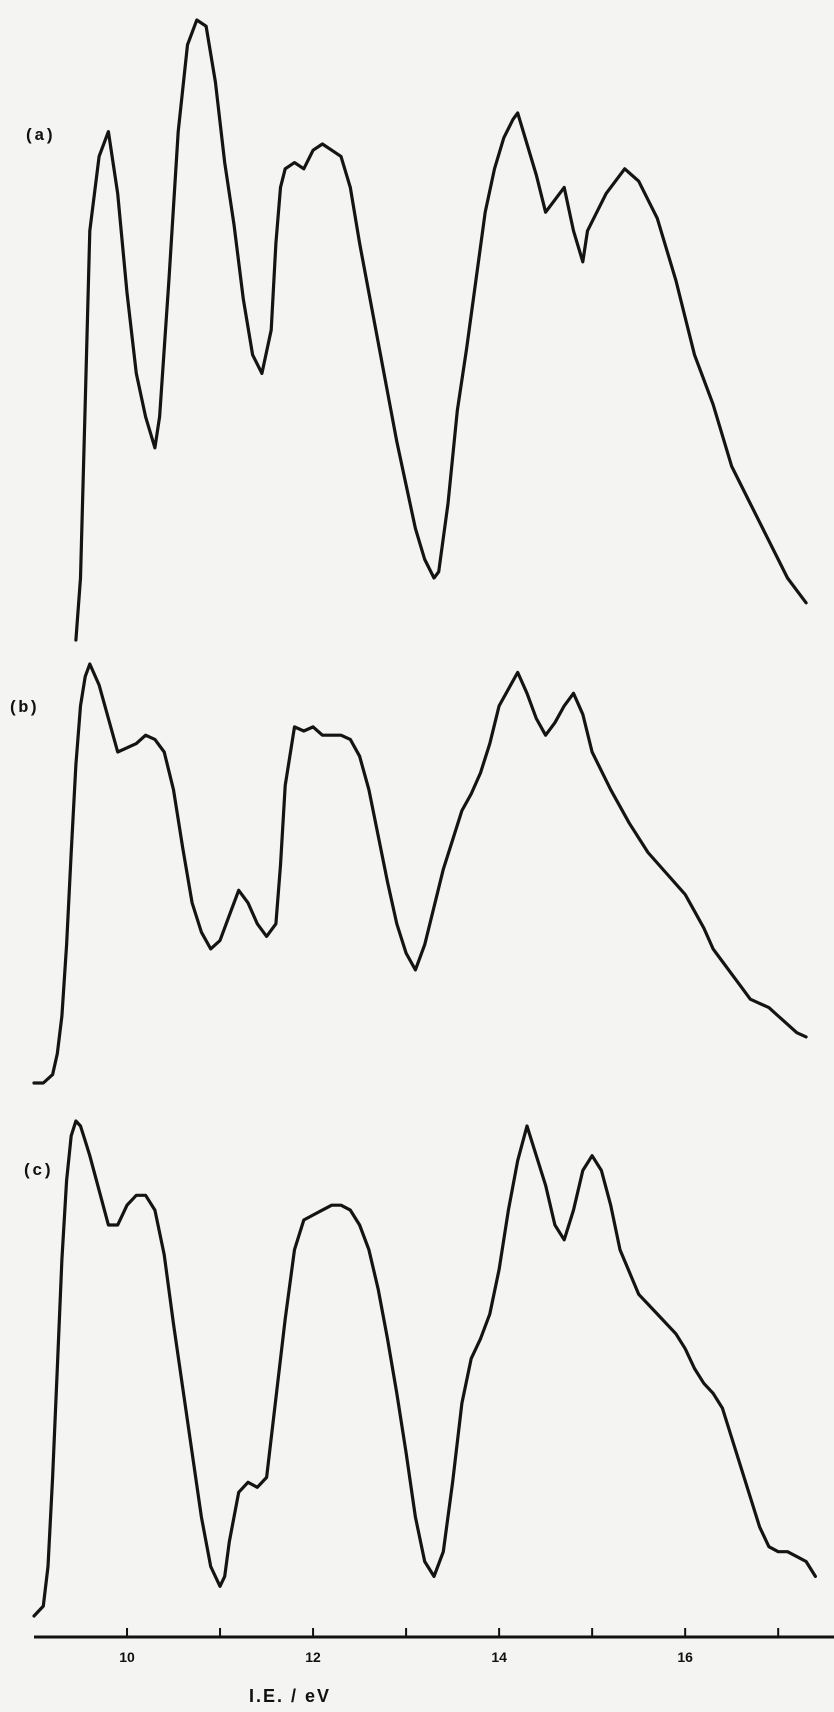  What do you see at coordinates (23, 708) in the screenshot?
I see `panel-b-label: (b)` at bounding box center [23, 708].